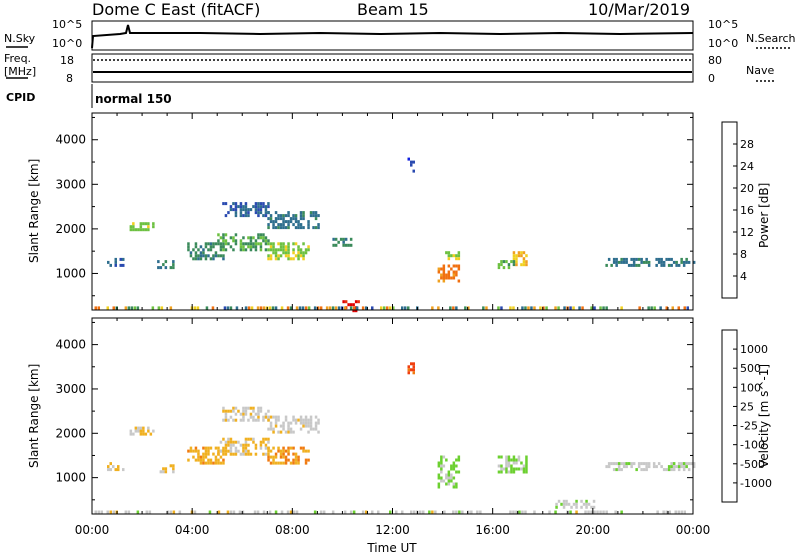 This screenshot has width=800, height=554. What do you see at coordinates (292, 530) in the screenshot?
I see `x-tick-label: 08:00` at bounding box center [292, 530].